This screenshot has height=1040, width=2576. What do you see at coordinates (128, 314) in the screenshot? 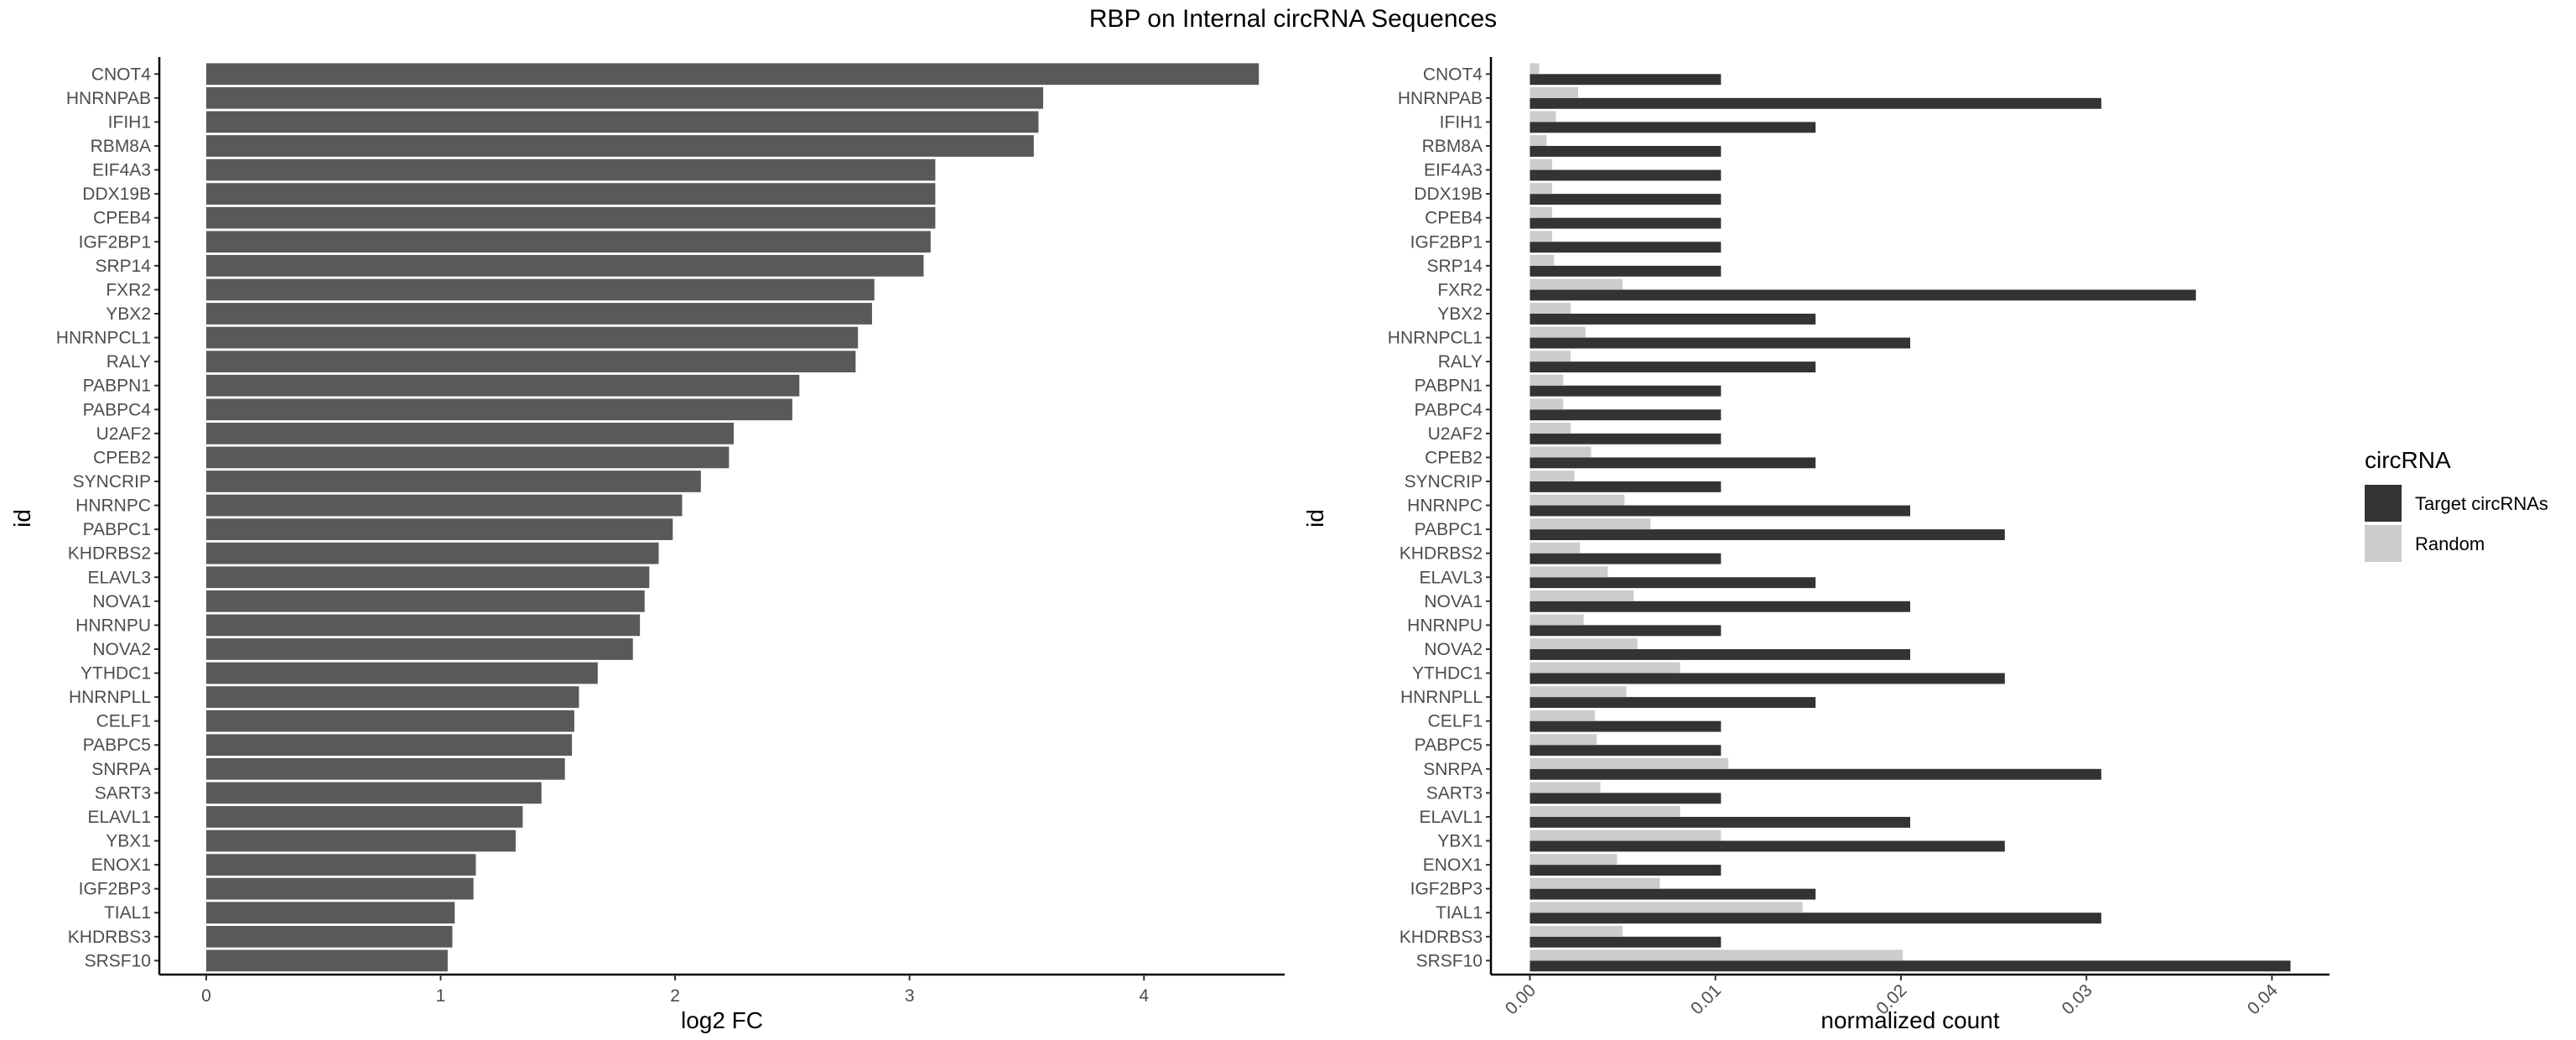
I see `y-tick-label: YBX2` at bounding box center [128, 314].